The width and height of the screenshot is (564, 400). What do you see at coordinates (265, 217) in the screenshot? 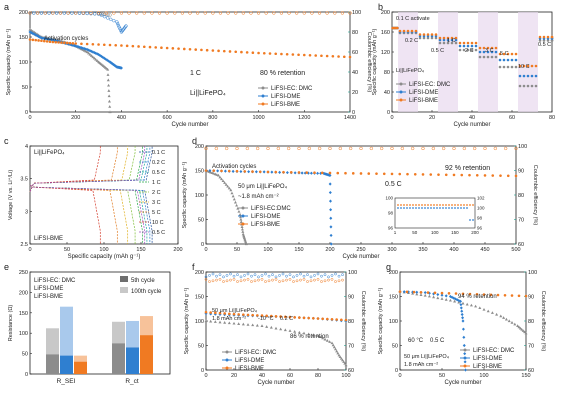
I see `panel-d-legend-entry: LiFSI-DME` at bounding box center [265, 217].